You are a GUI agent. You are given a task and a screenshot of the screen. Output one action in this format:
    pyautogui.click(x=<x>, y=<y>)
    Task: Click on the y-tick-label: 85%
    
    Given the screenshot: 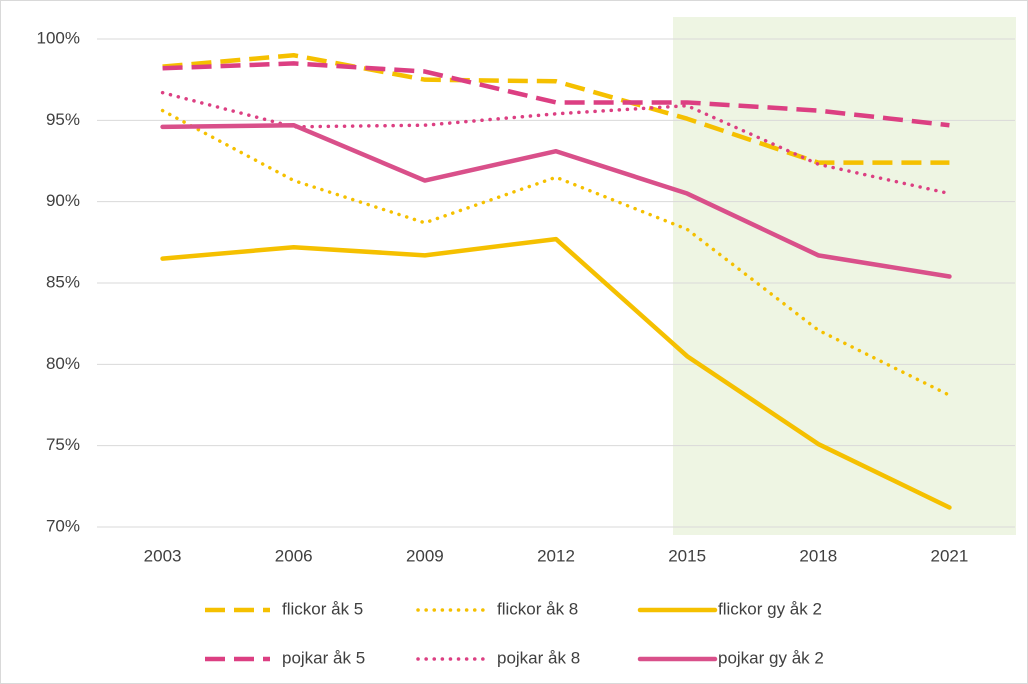 What is the action you would take?
    pyautogui.click(x=63, y=281)
    